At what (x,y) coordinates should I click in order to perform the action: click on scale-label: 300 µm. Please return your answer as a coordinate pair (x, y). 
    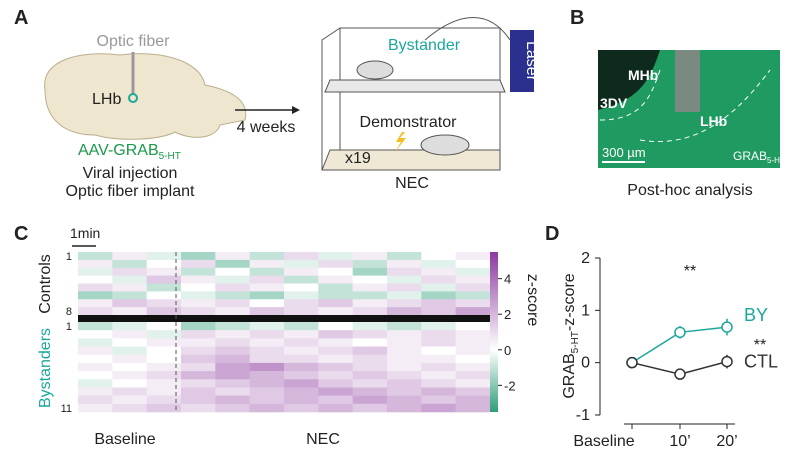
    Looking at the image, I should click on (624, 152).